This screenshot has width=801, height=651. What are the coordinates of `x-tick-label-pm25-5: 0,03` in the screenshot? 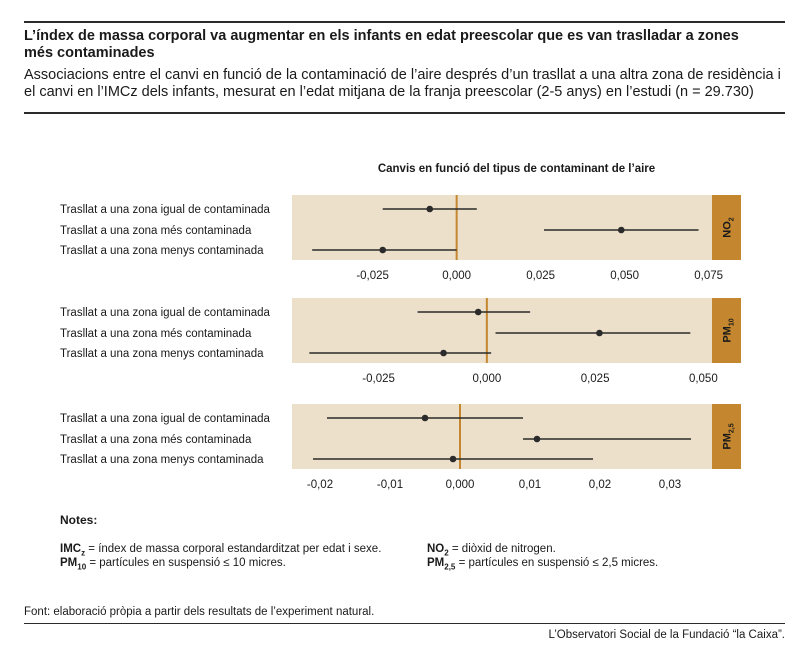 It's located at (670, 485).